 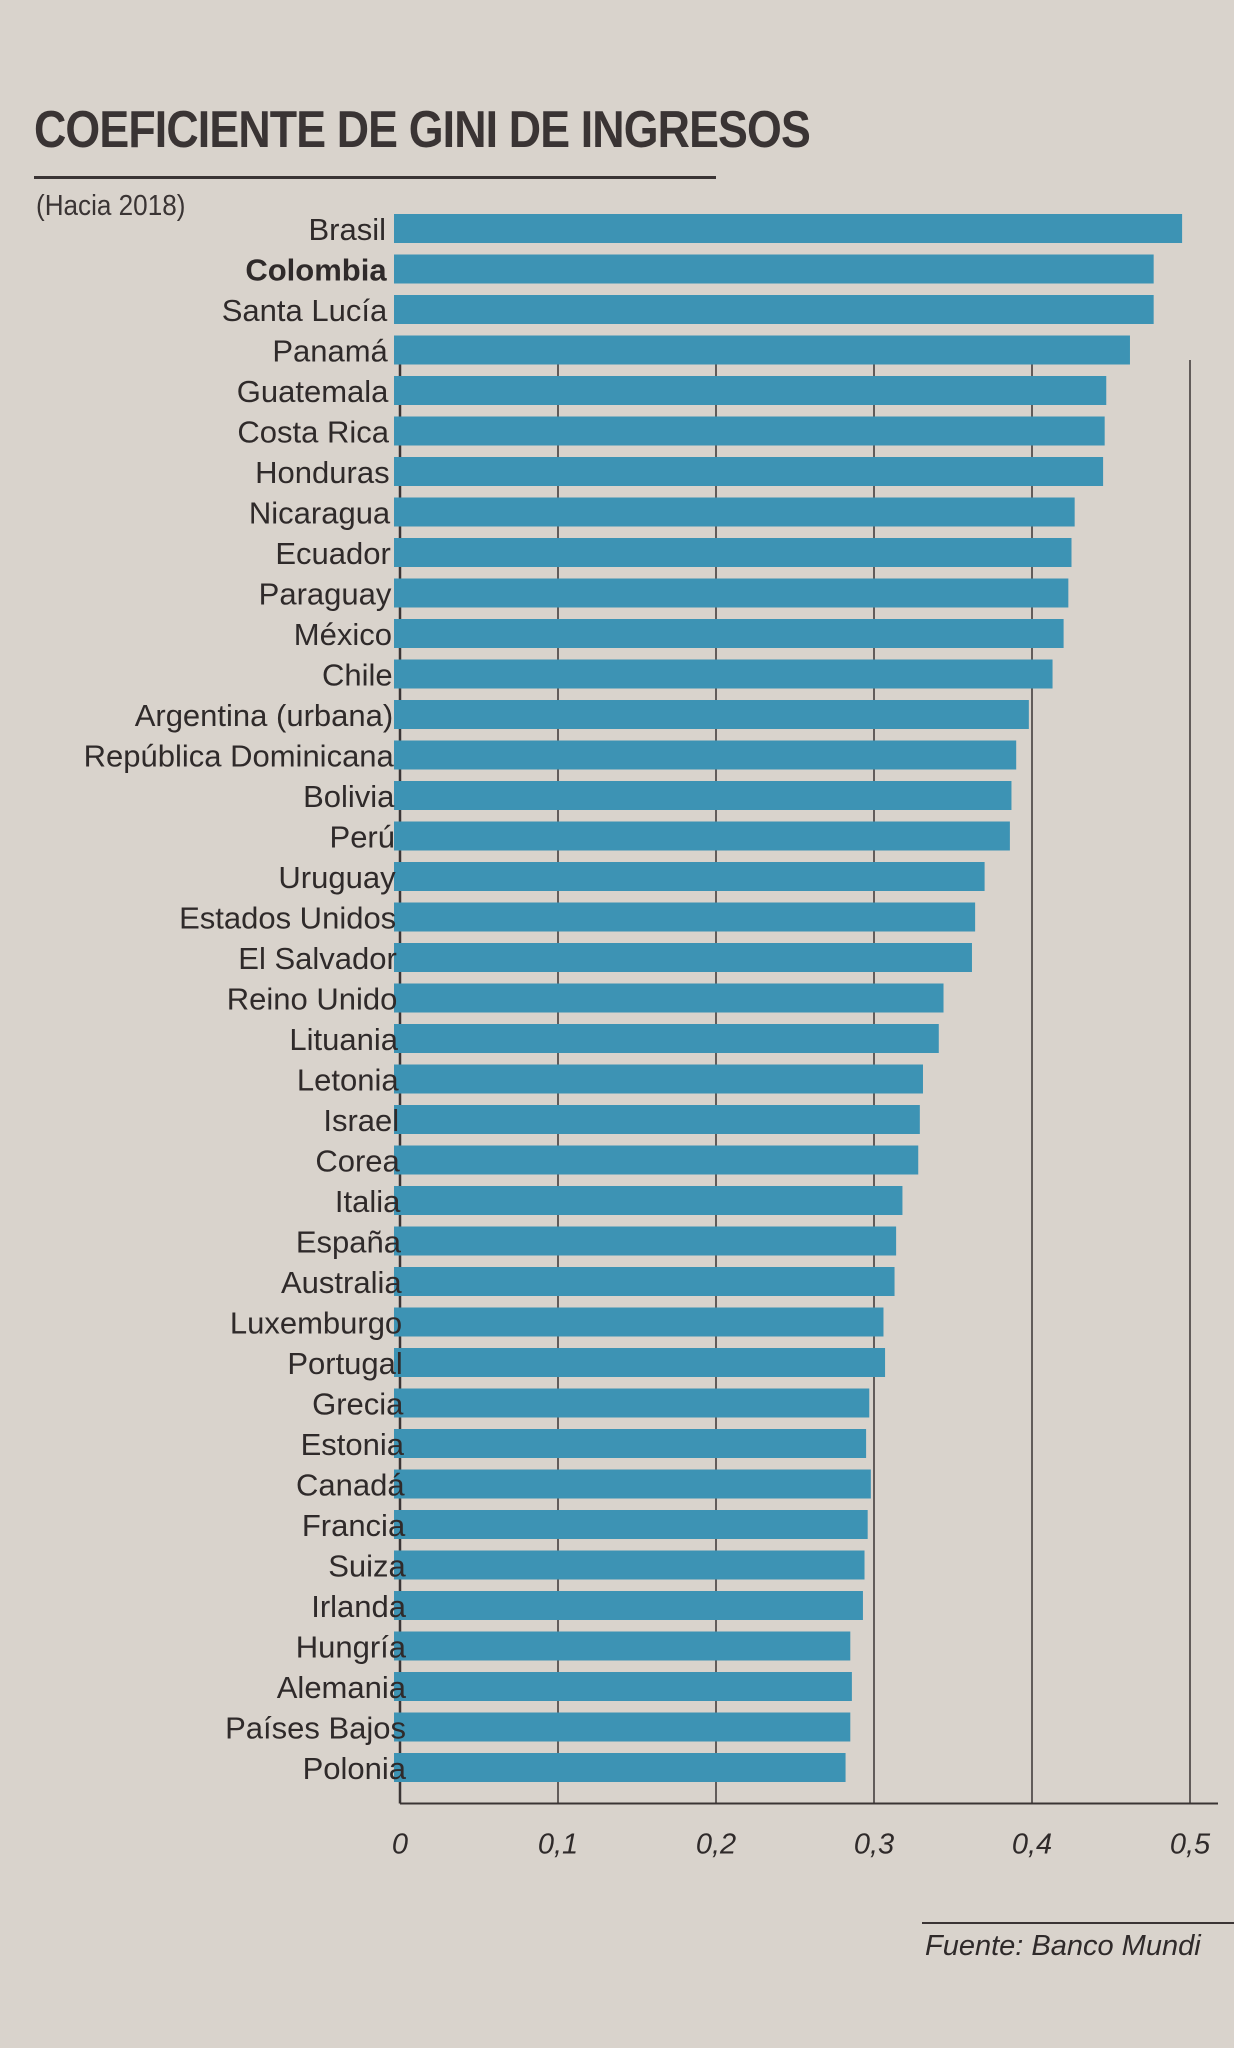 I want to click on category-label: Letonia, so click(x=348, y=1080).